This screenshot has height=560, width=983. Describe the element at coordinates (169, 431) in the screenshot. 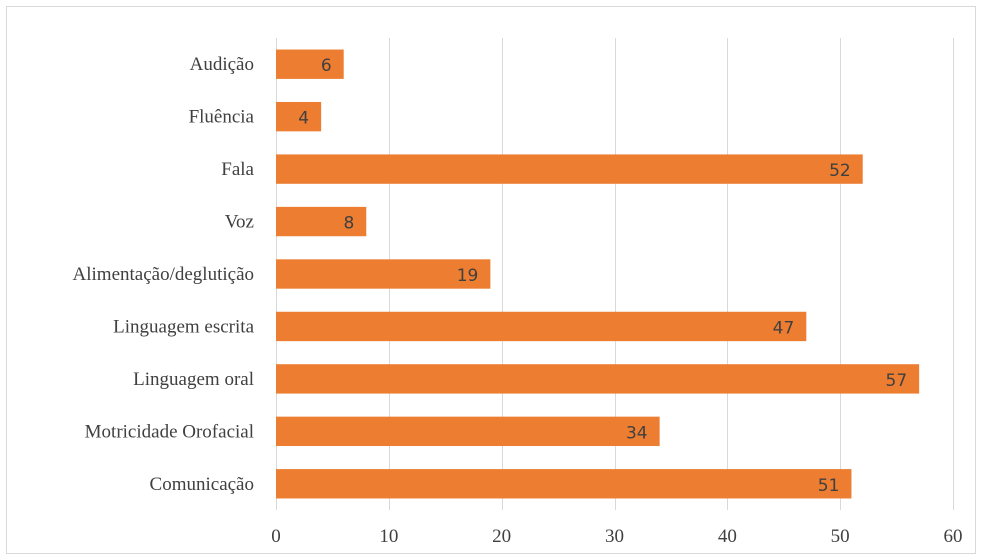

I see `category-label: Motricidade Orofacial` at that location.